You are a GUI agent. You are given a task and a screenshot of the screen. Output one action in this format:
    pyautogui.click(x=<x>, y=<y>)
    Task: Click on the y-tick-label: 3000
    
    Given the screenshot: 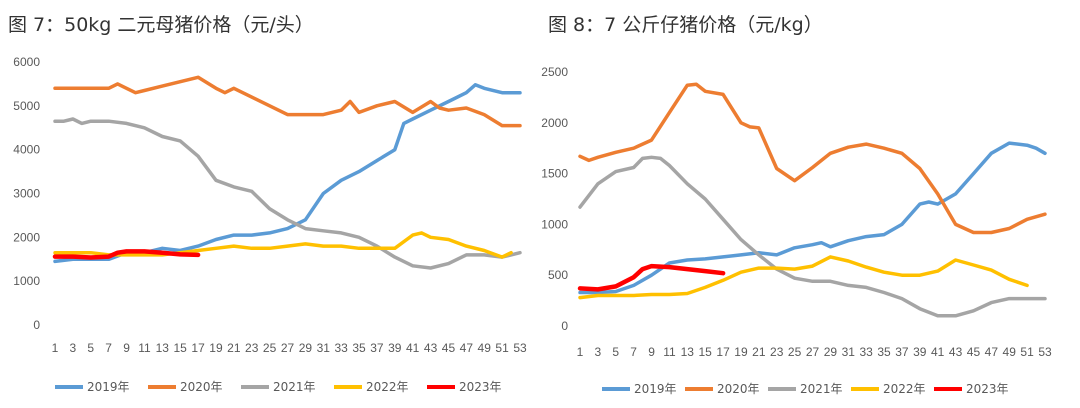 What is the action you would take?
    pyautogui.click(x=26, y=194)
    